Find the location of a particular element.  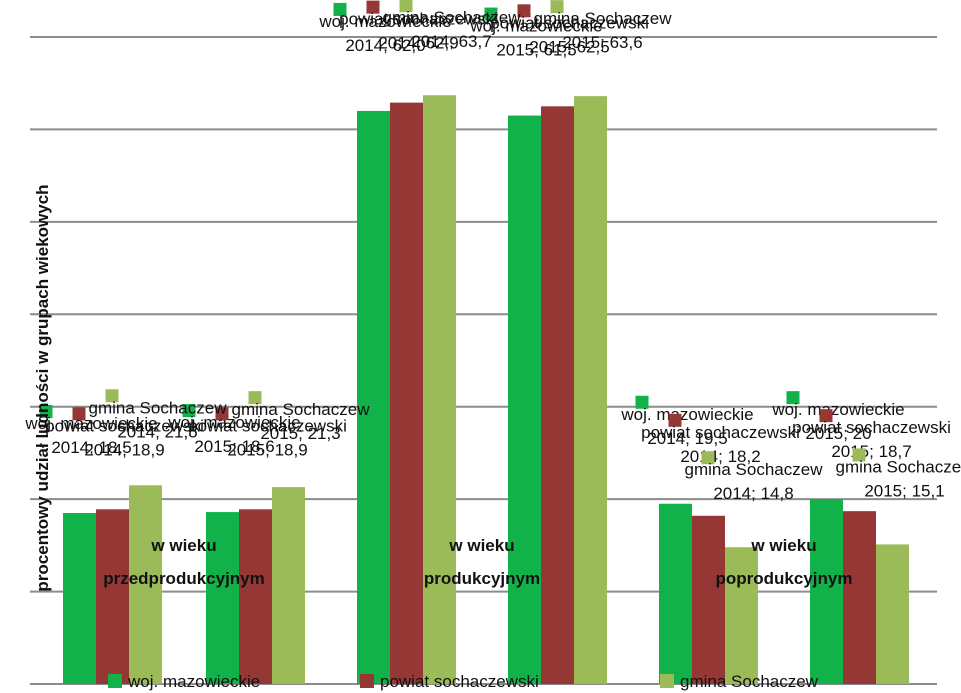

data-label: powiat sochaczewski 2014; 62,9 is located at coordinates (418, 26).